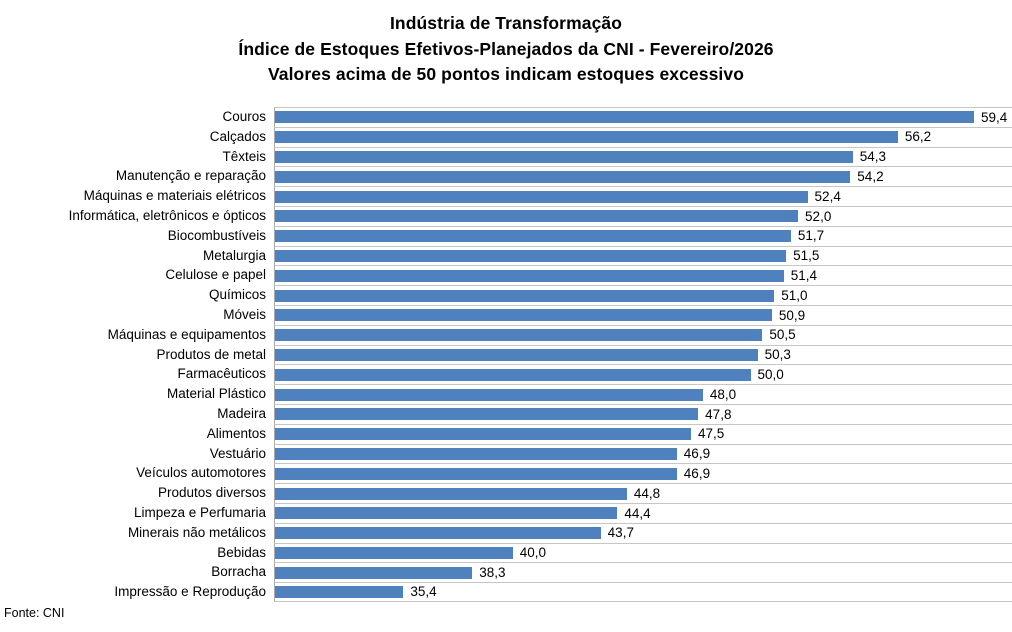 The width and height of the screenshot is (1012, 632). Describe the element at coordinates (244, 116) in the screenshot. I see `category-label: Couros` at that location.